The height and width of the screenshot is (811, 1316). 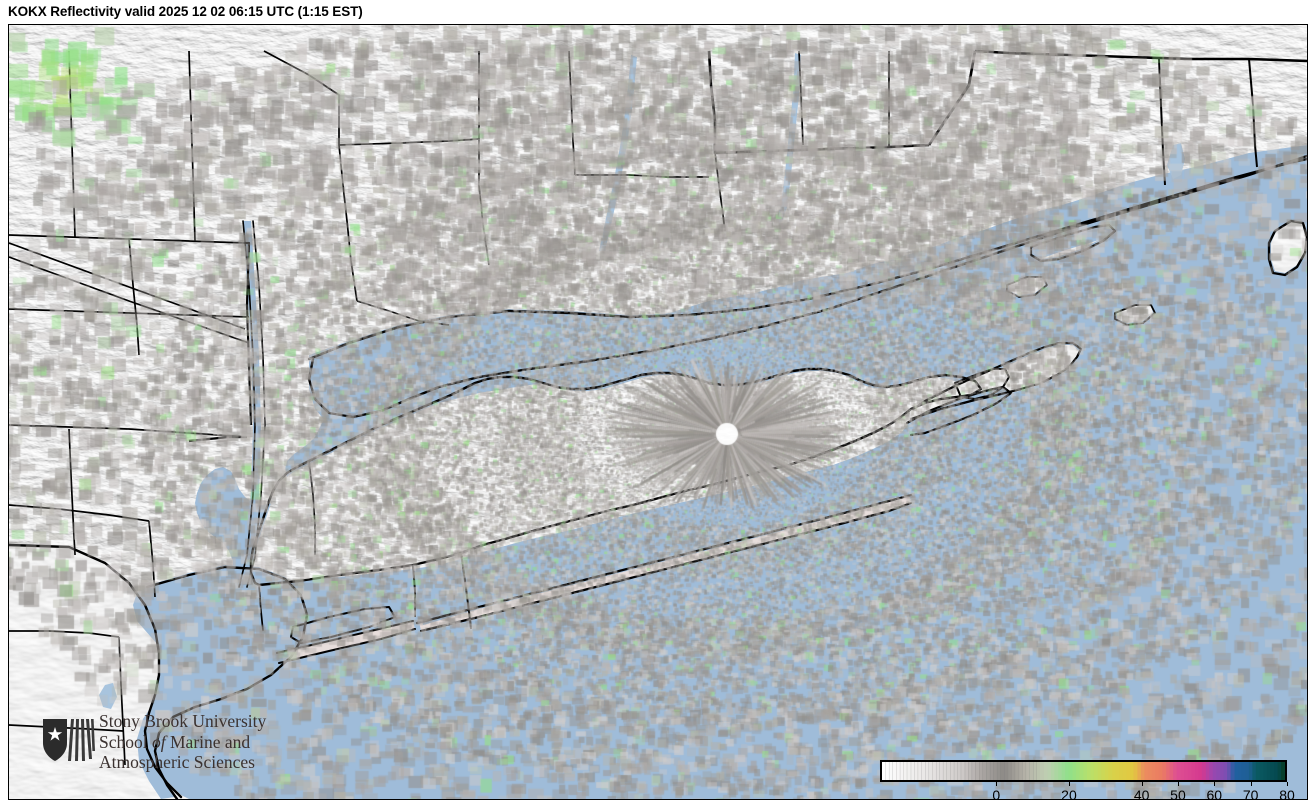 I want to click on colorbar-gradient, so click(x=1083, y=771).